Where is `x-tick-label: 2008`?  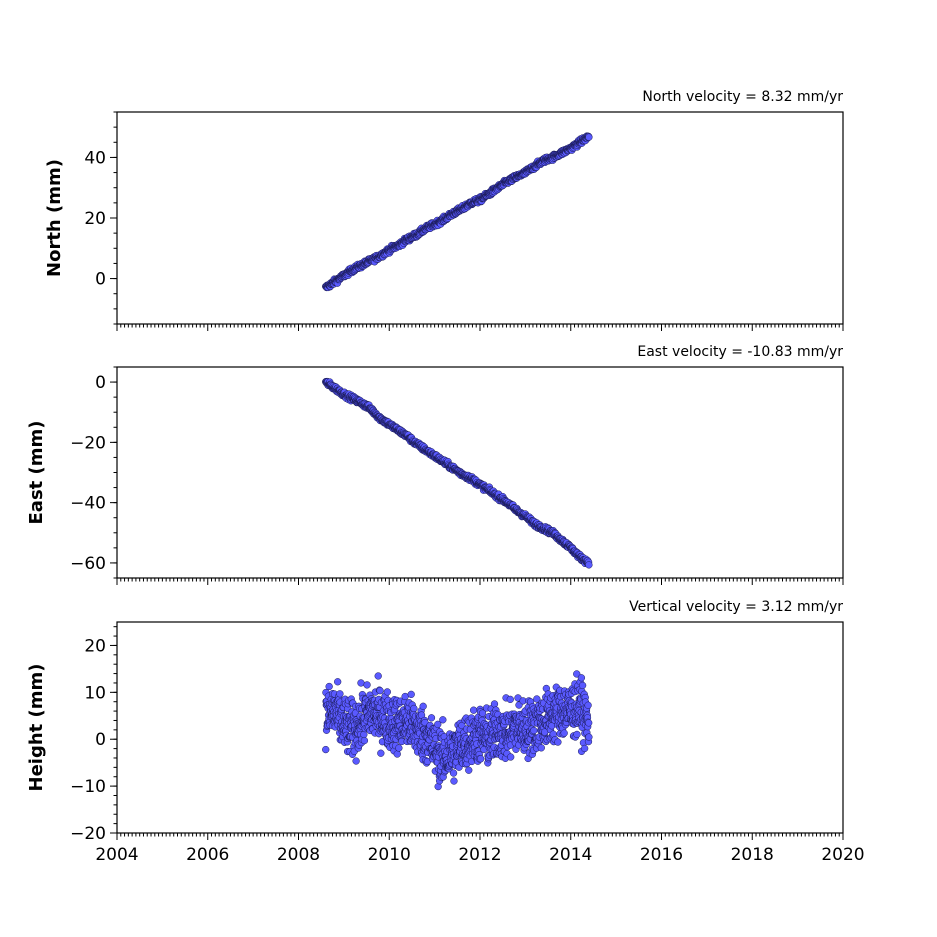 x-tick-label: 2008 is located at coordinates (298, 855).